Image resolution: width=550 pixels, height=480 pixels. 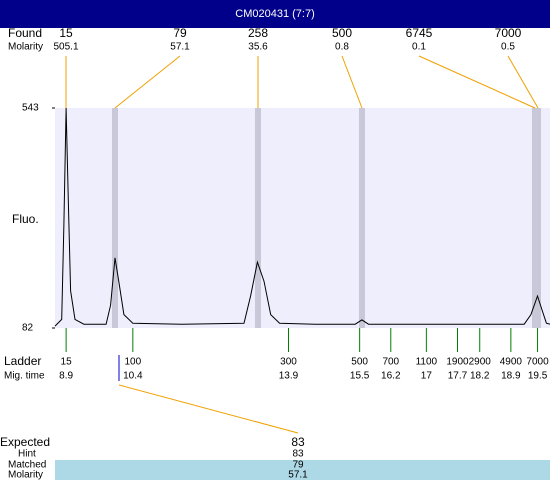 I want to click on found-size: 79, so click(x=180, y=33).